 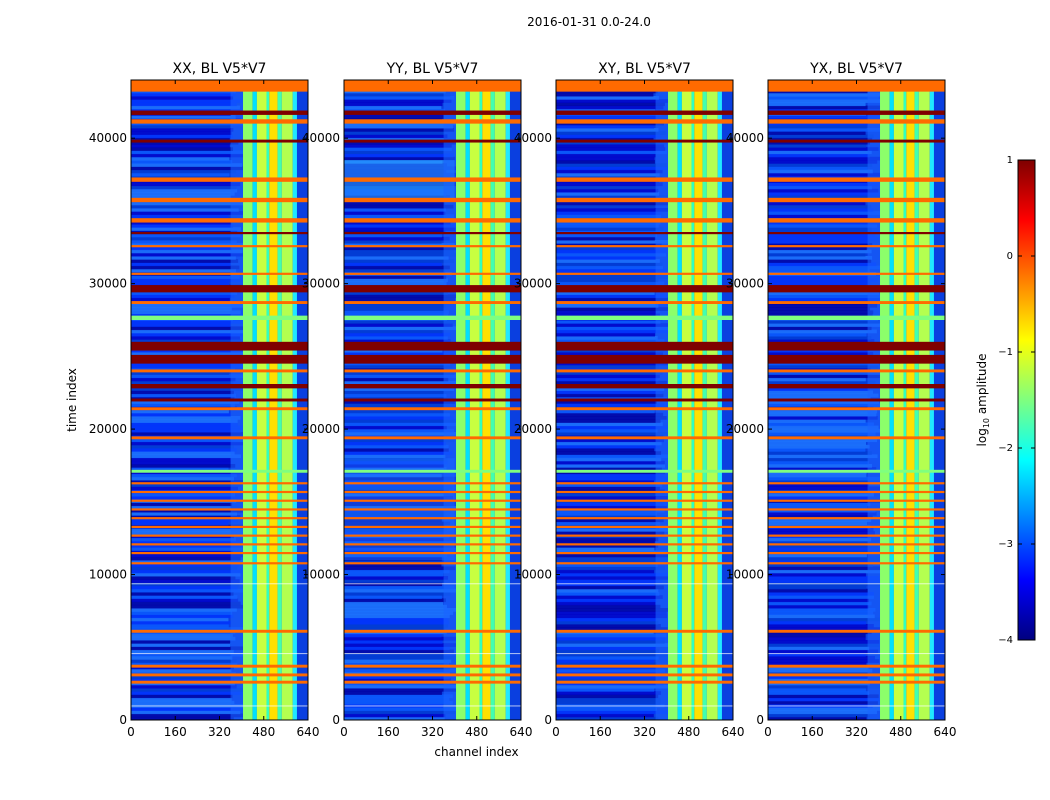 I want to click on colorbar-tick-label: −3, so click(x=1005, y=544).